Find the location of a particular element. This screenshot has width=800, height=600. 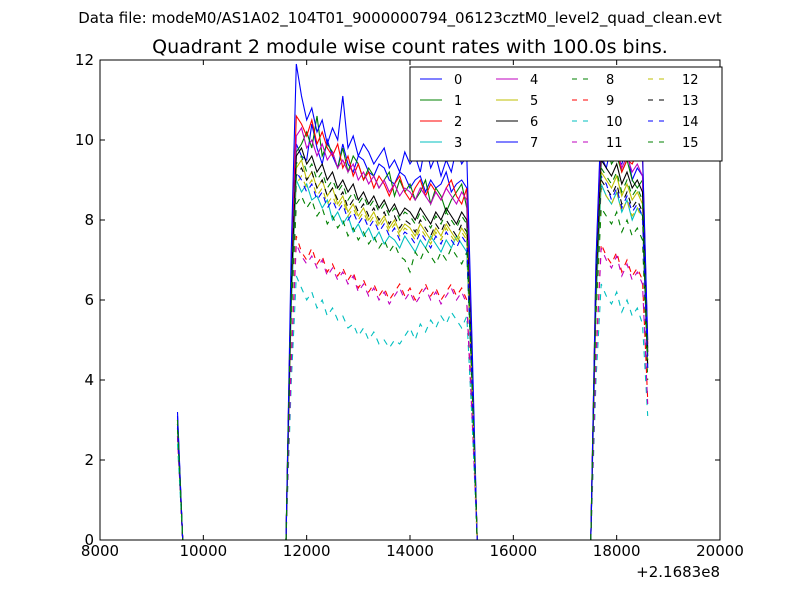

y-tick-label: 6 is located at coordinates (89, 300).